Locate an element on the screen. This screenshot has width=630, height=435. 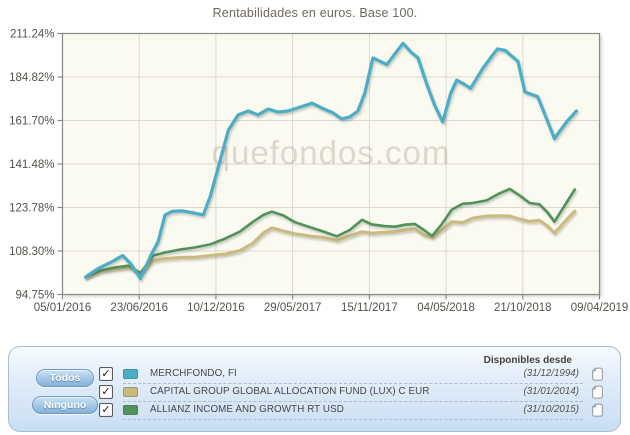
legend-row-body: MERCHFONDO, FI (31/12/1994) is located at coordinates (353, 374).